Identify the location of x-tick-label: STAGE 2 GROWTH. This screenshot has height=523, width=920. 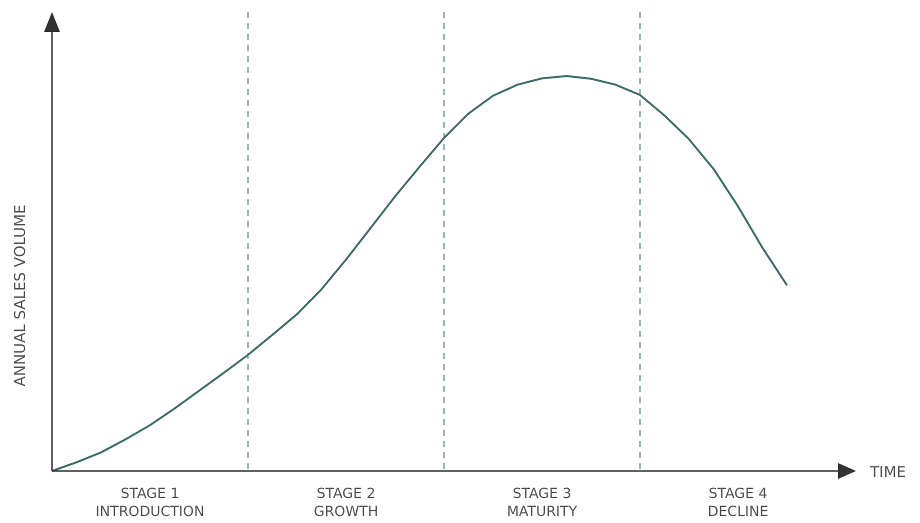
(346, 503).